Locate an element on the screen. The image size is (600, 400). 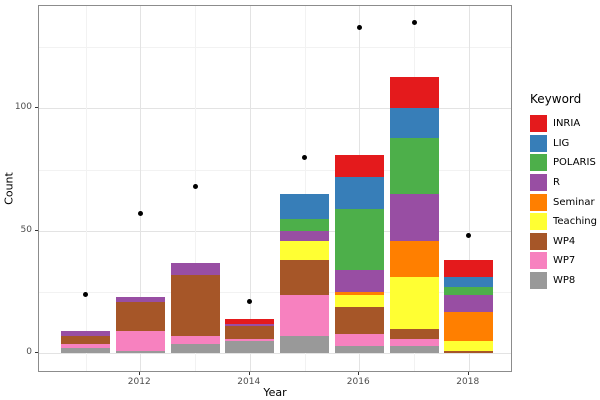
legend-title: Keyword is located at coordinates (556, 99).